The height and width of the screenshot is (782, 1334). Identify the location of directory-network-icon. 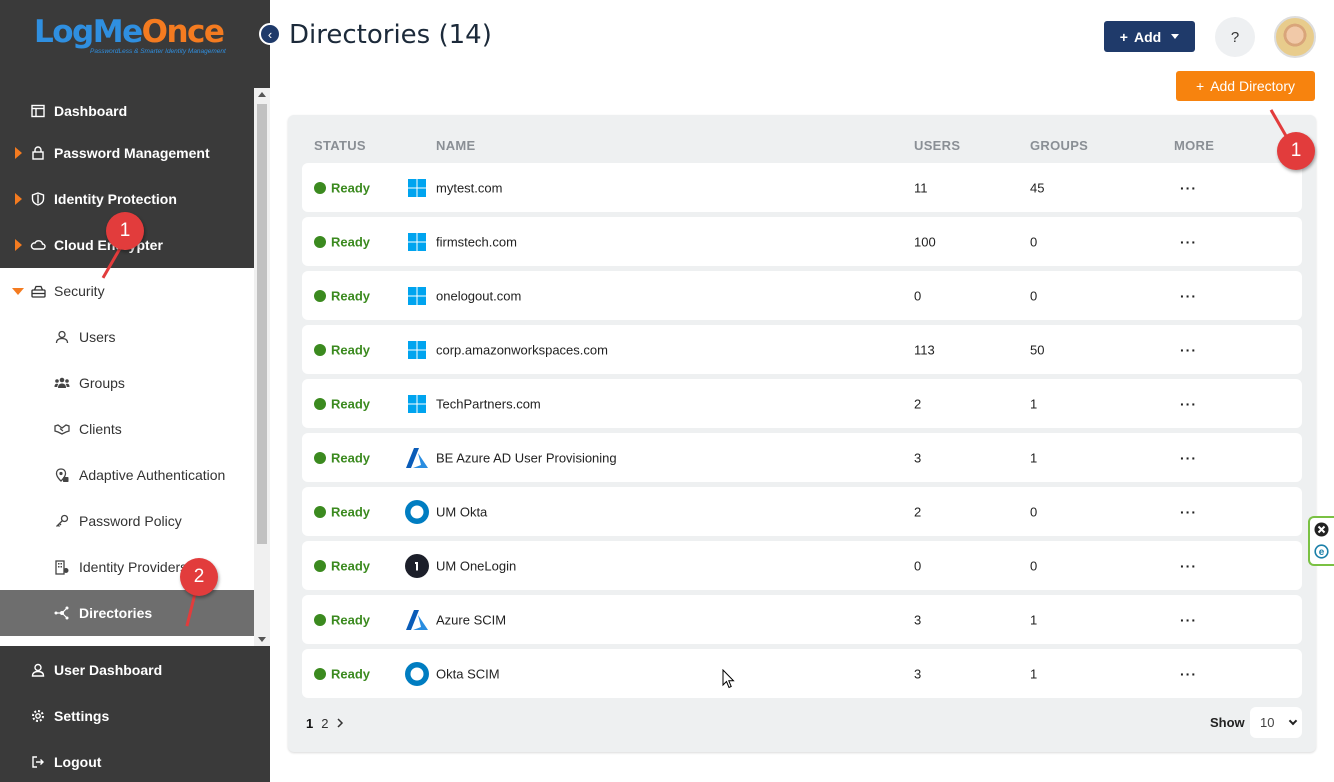
(62, 613).